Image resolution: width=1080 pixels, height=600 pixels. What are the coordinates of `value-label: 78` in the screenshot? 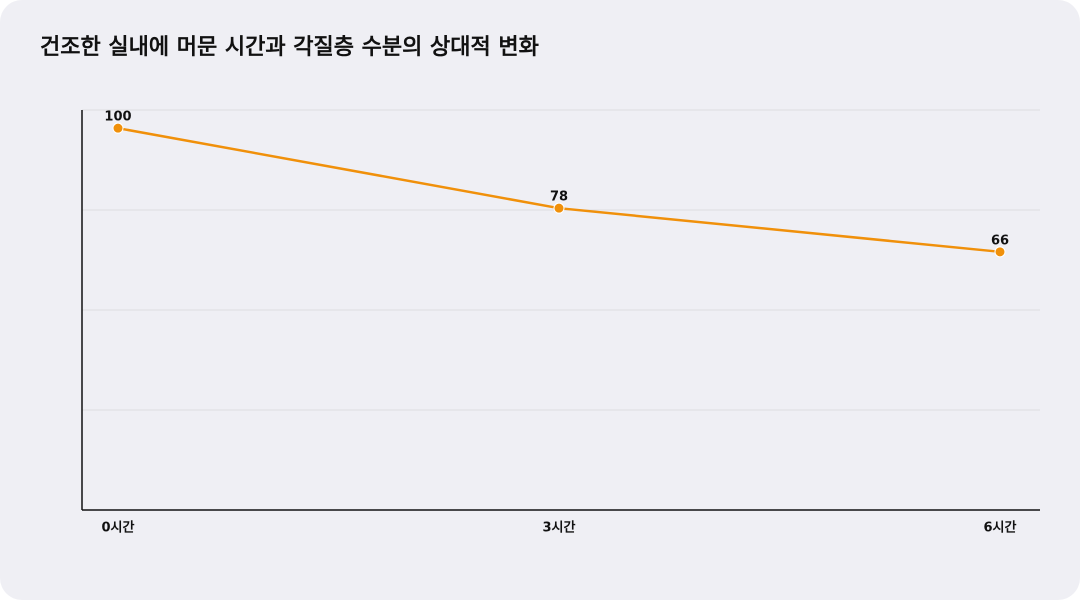 It's located at (559, 197).